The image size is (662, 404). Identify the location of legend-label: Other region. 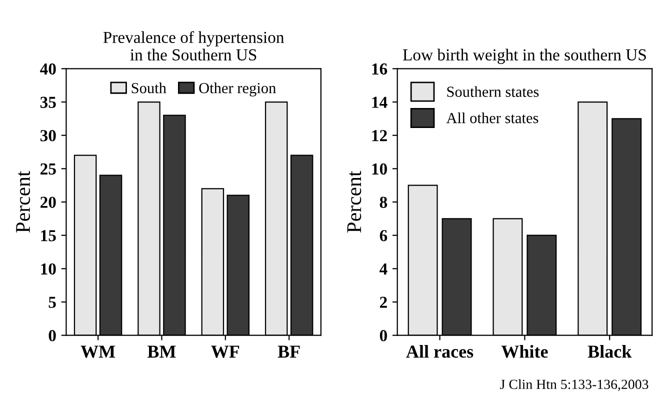
(237, 89).